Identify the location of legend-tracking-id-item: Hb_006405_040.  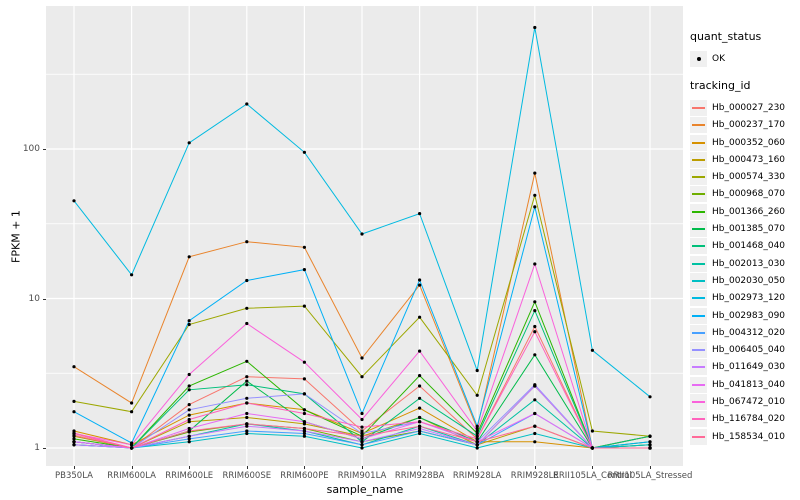
(744, 350).